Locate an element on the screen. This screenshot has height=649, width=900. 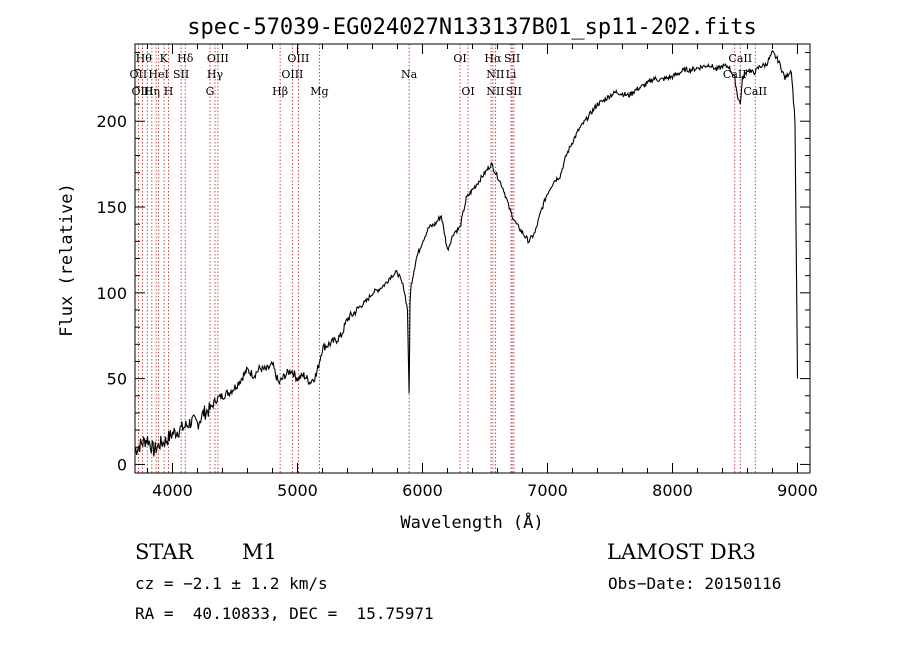
spectral-line-label: HeI is located at coordinates (158, 74).